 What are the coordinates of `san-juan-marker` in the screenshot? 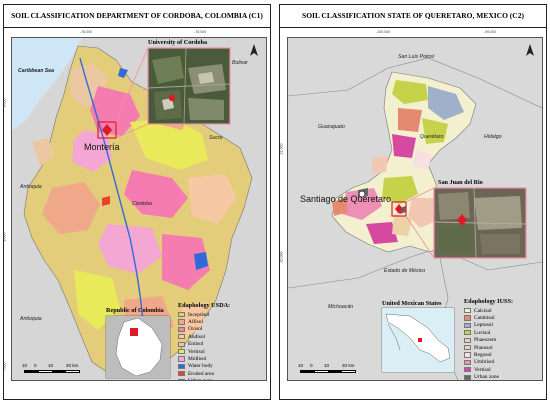 It's located at (462, 220).